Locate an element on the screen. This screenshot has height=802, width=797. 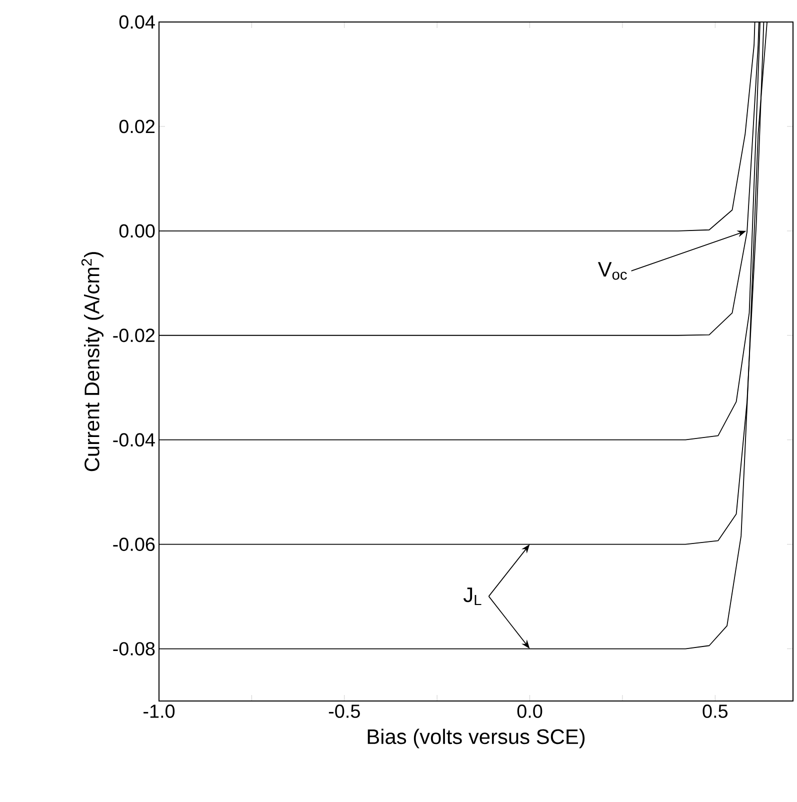
y-tick-label: 0.04 is located at coordinates (137, 22).